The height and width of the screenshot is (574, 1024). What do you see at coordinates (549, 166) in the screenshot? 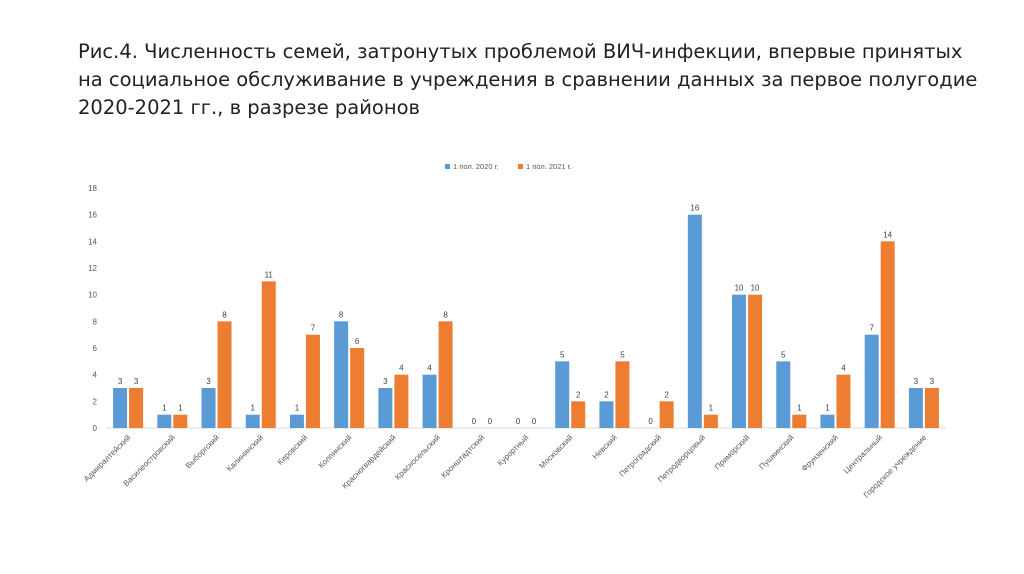
I see `legend-label: 1 пол. 2021 г.` at bounding box center [549, 166].